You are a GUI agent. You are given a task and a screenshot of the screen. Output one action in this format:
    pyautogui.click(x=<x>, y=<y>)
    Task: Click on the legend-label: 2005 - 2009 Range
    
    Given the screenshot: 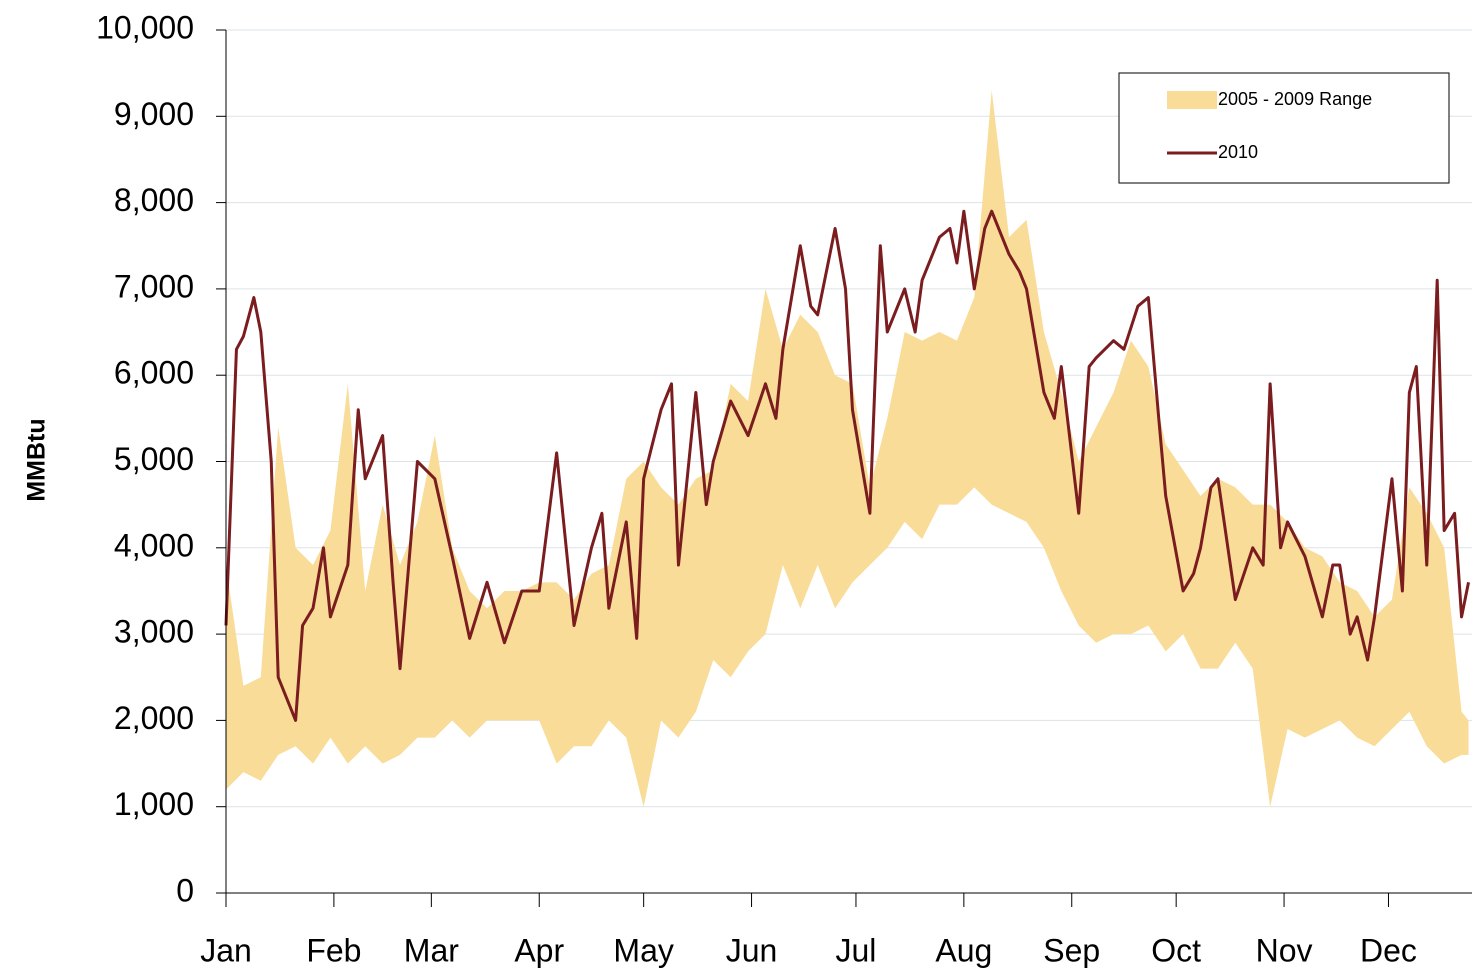 What is the action you would take?
    pyautogui.click(x=1295, y=99)
    